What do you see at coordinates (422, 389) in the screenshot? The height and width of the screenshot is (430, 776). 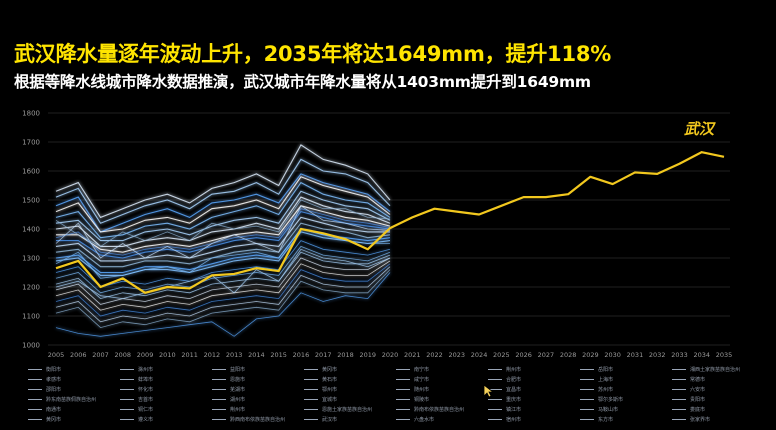 I see `legend-label: 随州市` at bounding box center [422, 389].